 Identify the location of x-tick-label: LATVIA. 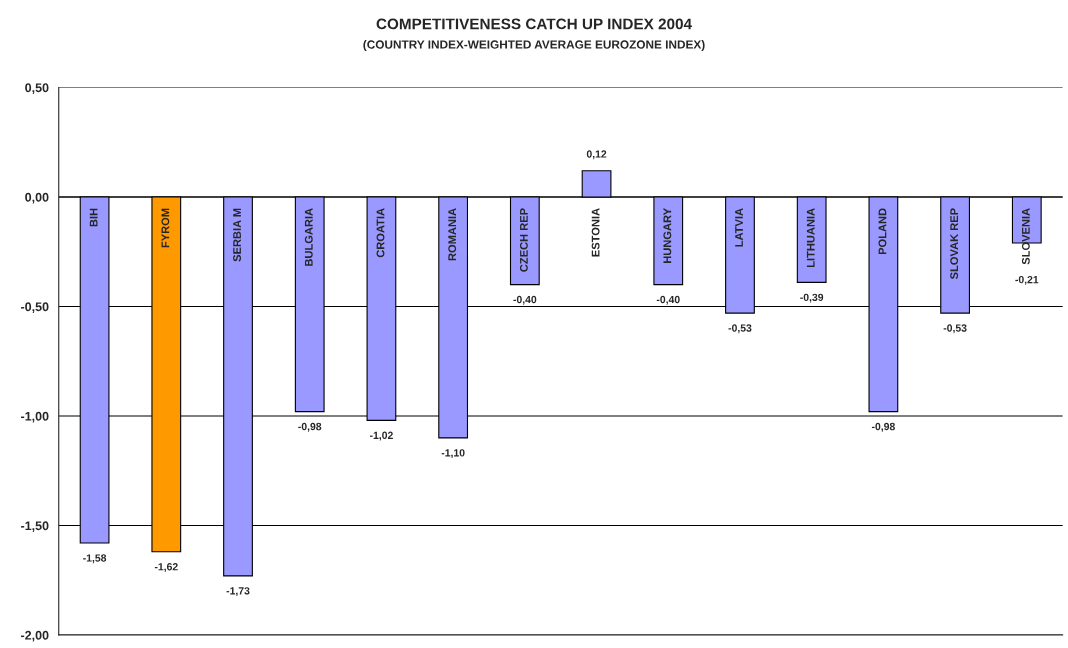
(739, 227).